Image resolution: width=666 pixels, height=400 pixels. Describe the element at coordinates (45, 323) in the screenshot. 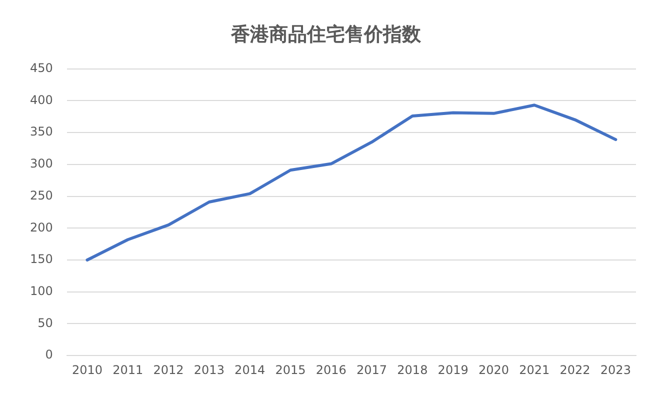

I see `y-tick-label: 50` at that location.